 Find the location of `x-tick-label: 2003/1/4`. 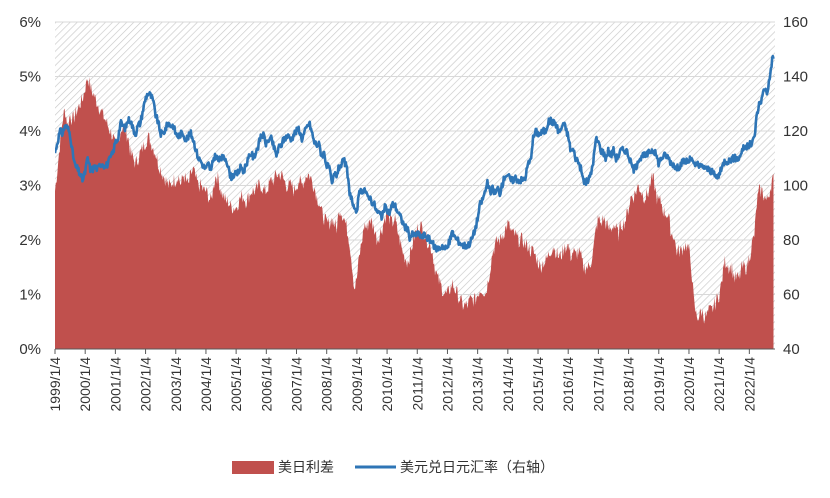

x-tick-label: 2003/1/4 is located at coordinates (176, 384).